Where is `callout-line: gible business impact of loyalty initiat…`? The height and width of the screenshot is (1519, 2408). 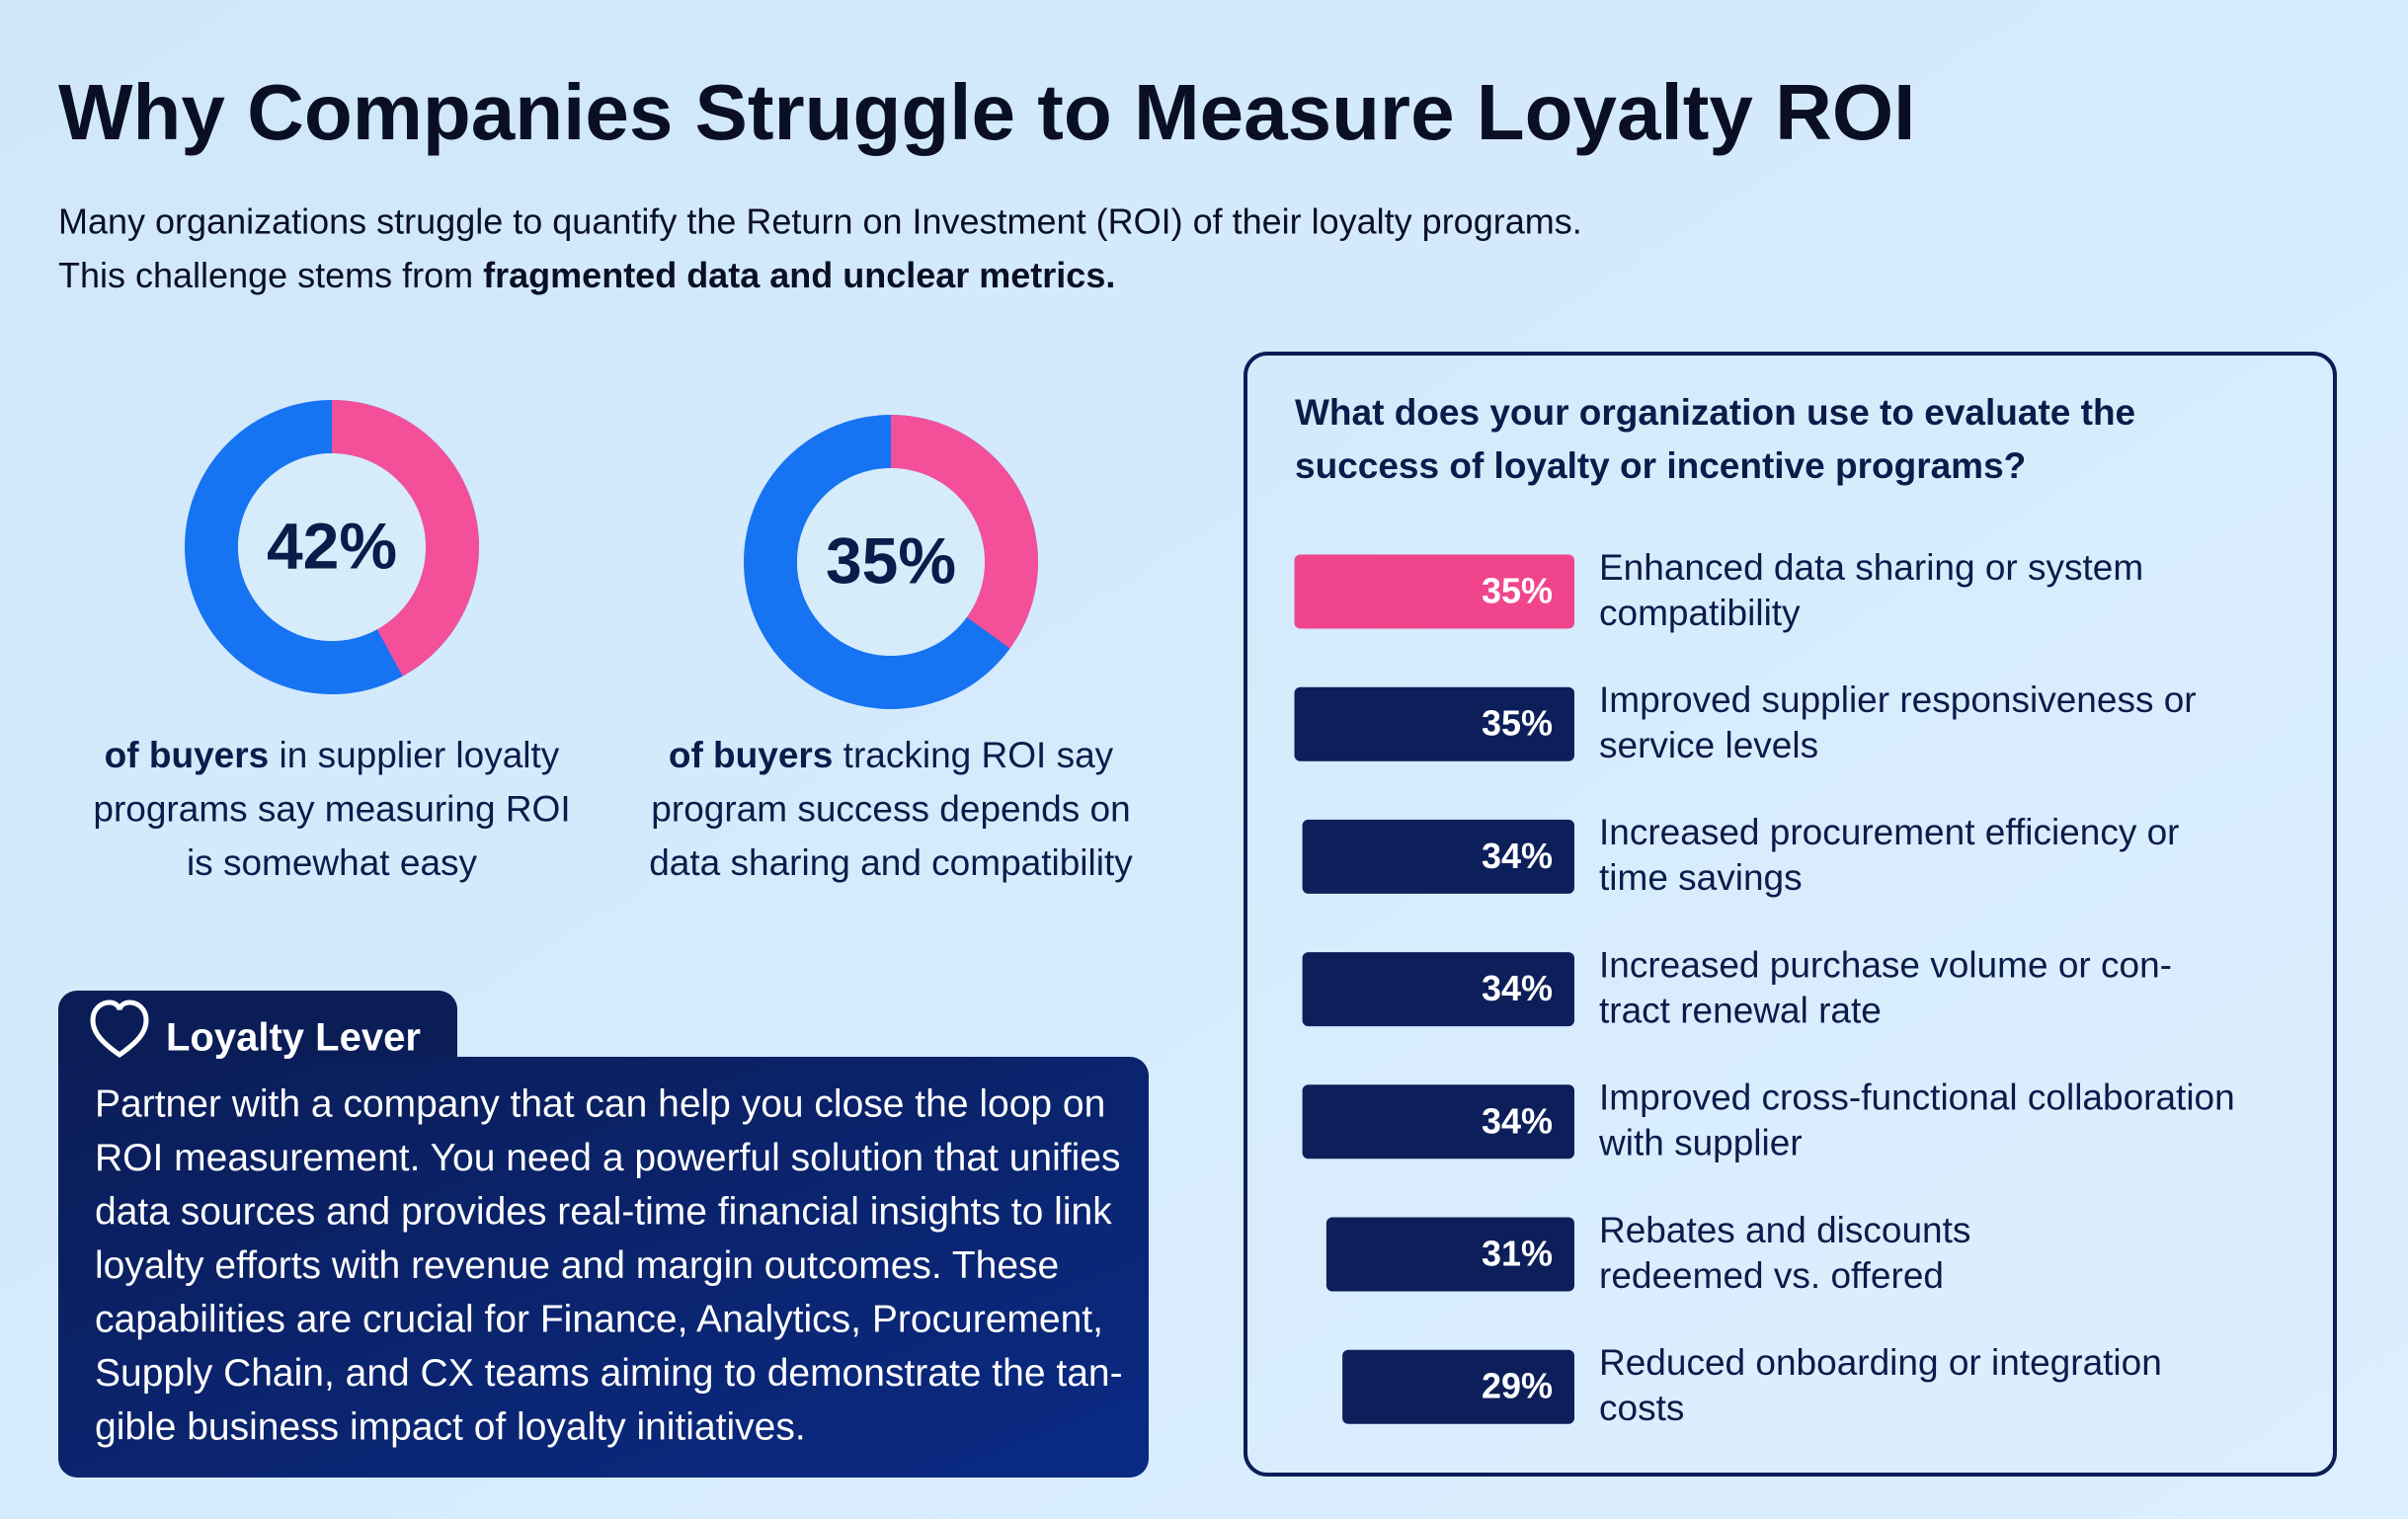
callout-line: gible business impact of loyalty initiat… is located at coordinates (450, 1427).